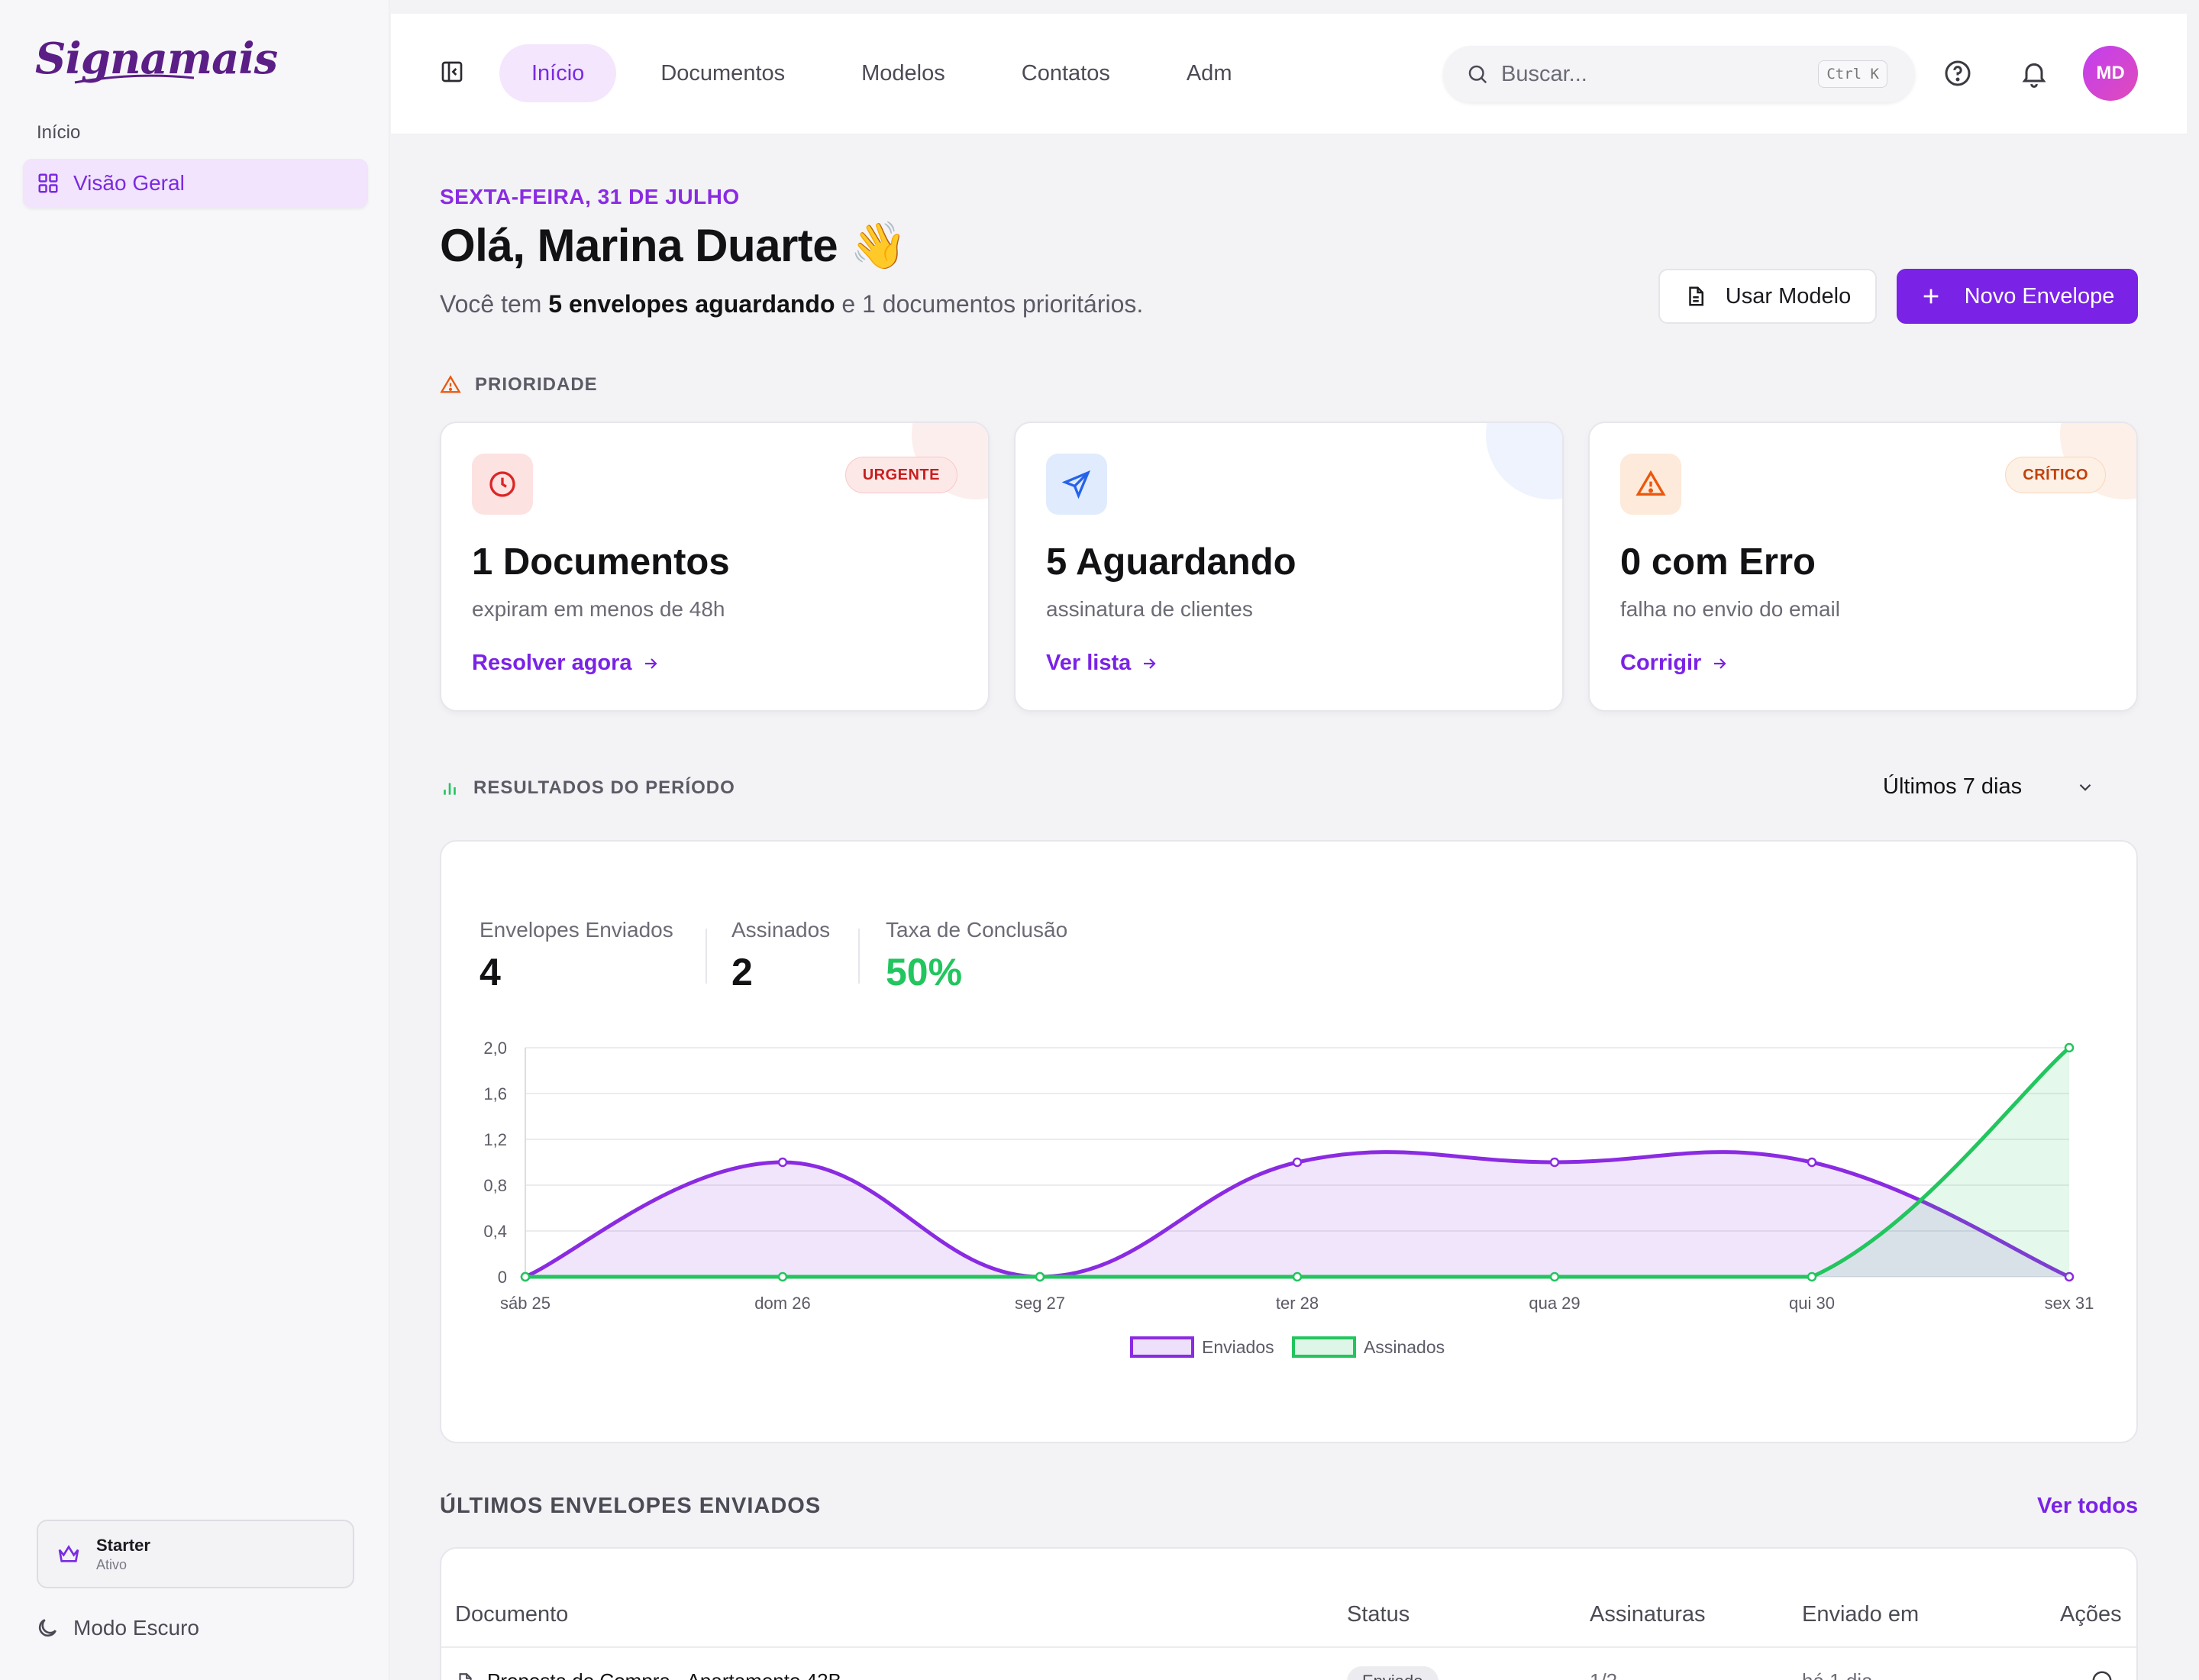 The height and width of the screenshot is (1680, 2199). I want to click on legend-label: Assinados, so click(1405, 1347).